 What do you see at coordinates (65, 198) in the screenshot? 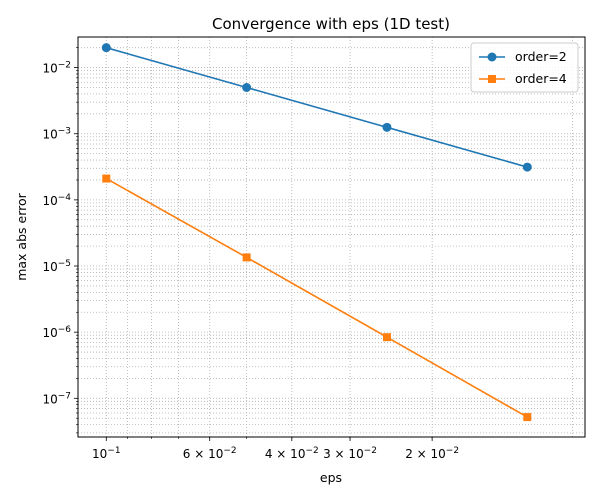
I see `y-tick-exponent: −4` at bounding box center [65, 198].